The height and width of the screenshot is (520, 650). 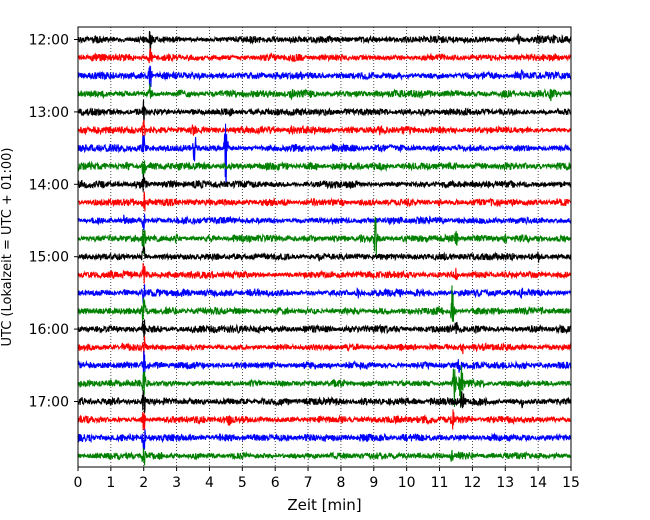 What do you see at coordinates (242, 483) in the screenshot?
I see `x-tick-label: 5` at bounding box center [242, 483].